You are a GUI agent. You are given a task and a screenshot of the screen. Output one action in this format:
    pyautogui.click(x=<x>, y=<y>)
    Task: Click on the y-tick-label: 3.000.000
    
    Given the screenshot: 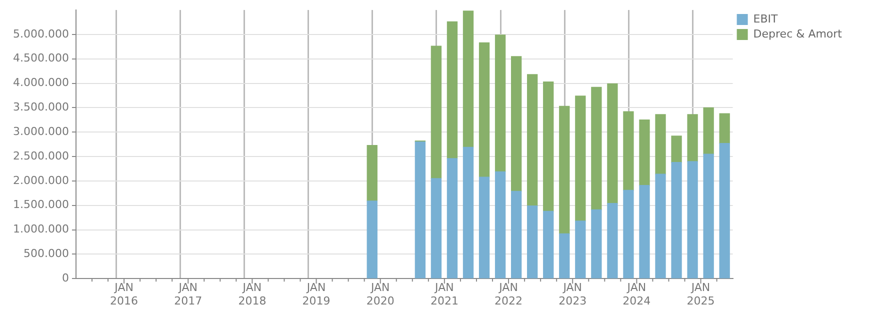 What is the action you would take?
    pyautogui.click(x=41, y=131)
    